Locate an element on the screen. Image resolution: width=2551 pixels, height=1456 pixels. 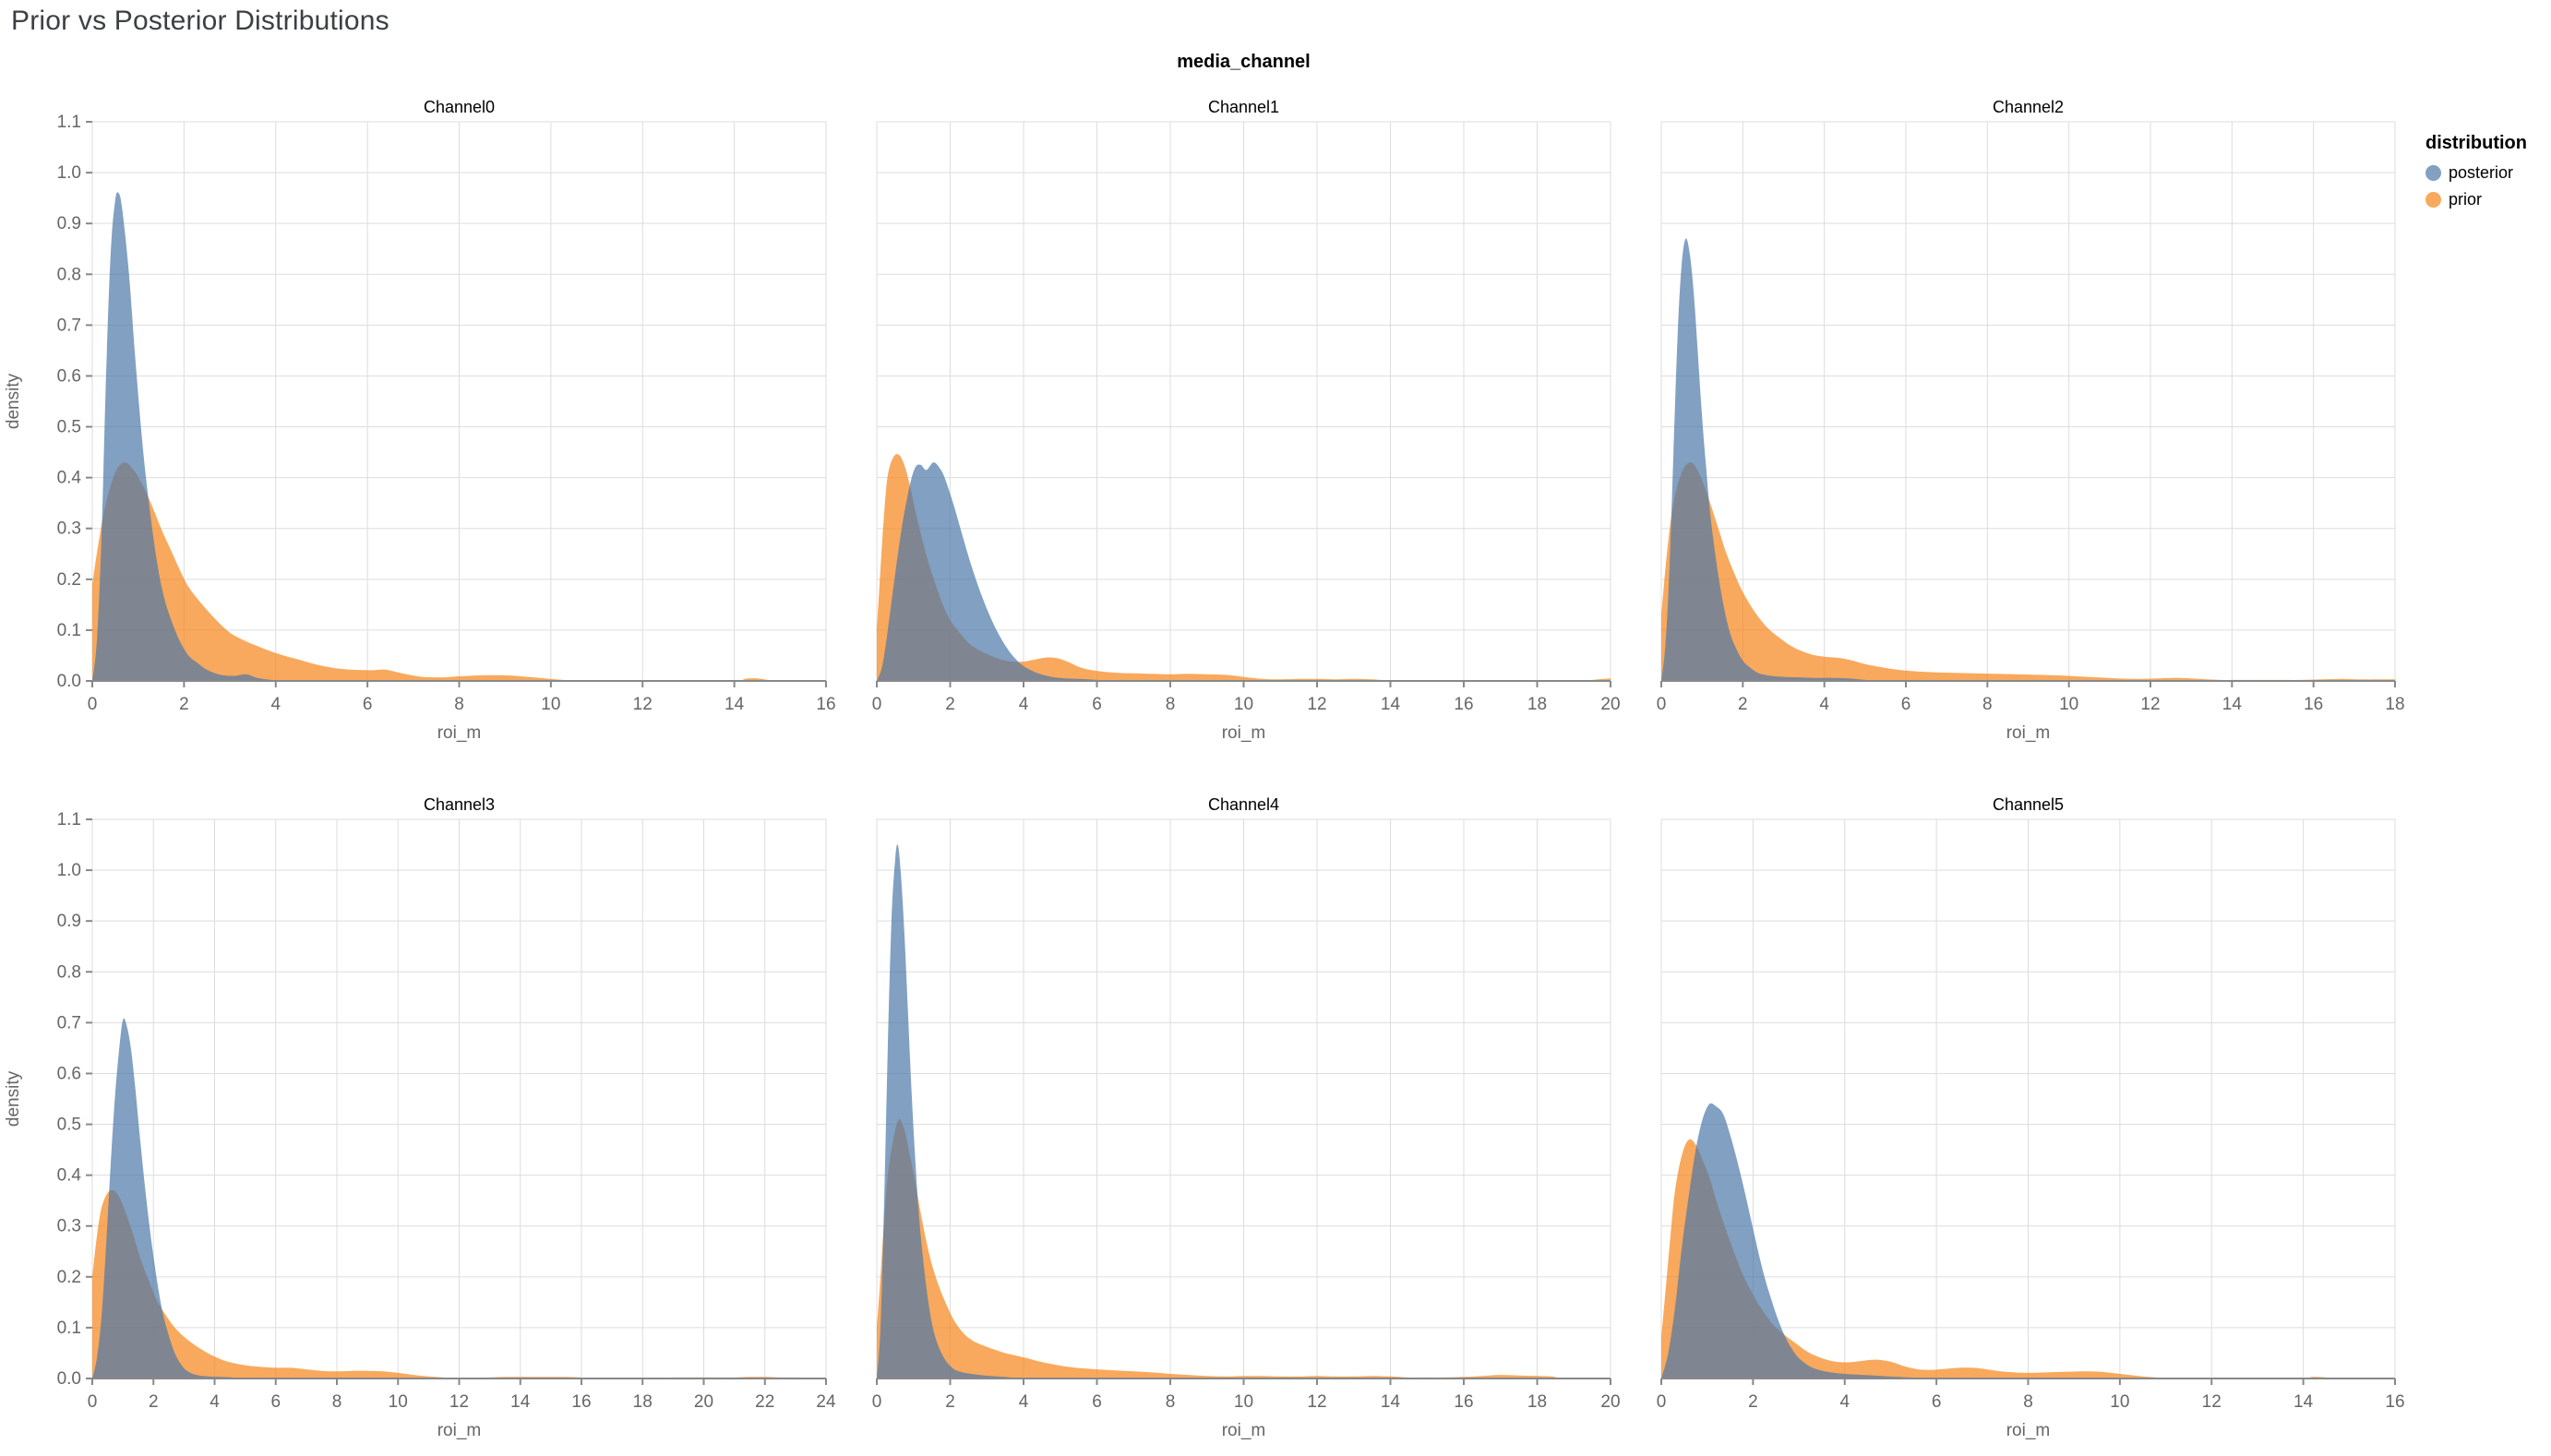
y-tick-label: 1.1 is located at coordinates (69, 122).